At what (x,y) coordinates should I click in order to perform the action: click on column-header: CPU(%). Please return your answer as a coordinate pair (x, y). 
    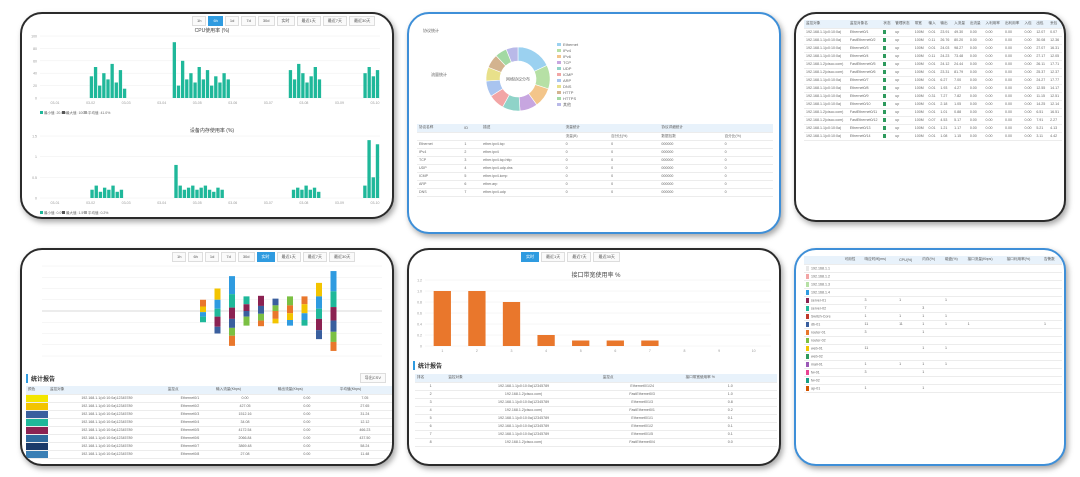
    Looking at the image, I should click on (909, 260).